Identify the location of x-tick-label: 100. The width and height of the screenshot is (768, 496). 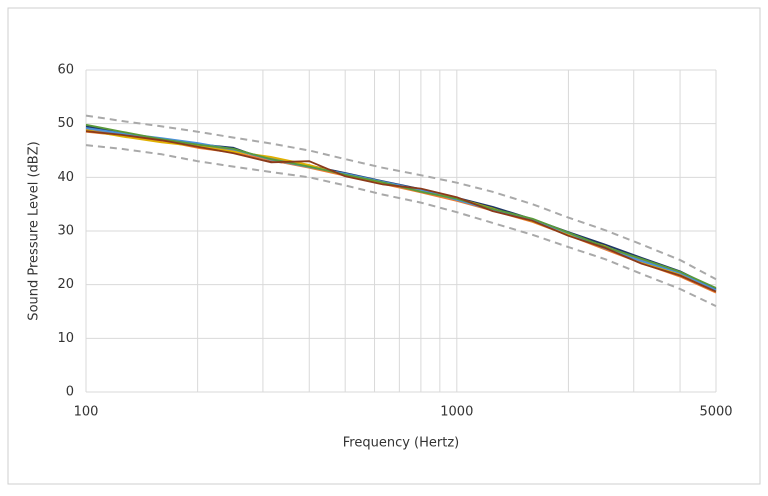
(86, 412).